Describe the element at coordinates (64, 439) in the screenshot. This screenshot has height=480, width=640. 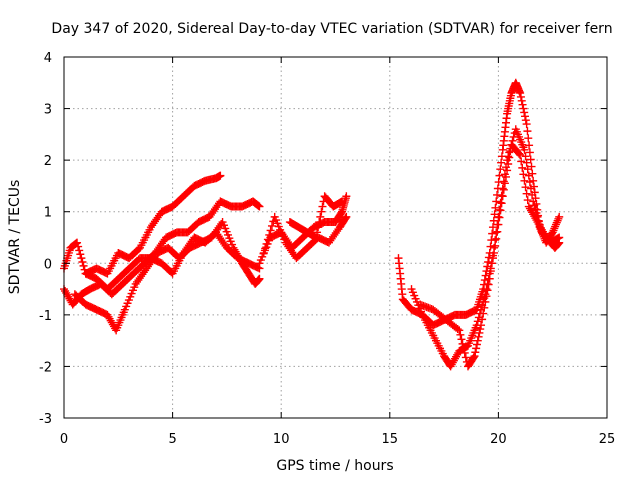
I see `x-tick-label: 0` at that location.